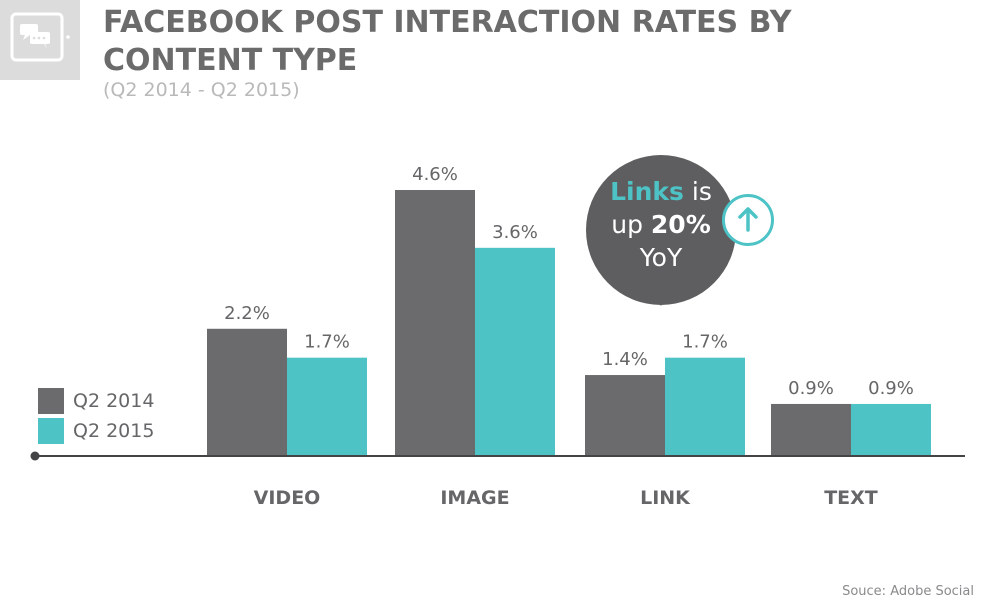 The height and width of the screenshot is (613, 998). I want to click on bar-text-q2-2014, so click(811, 429).